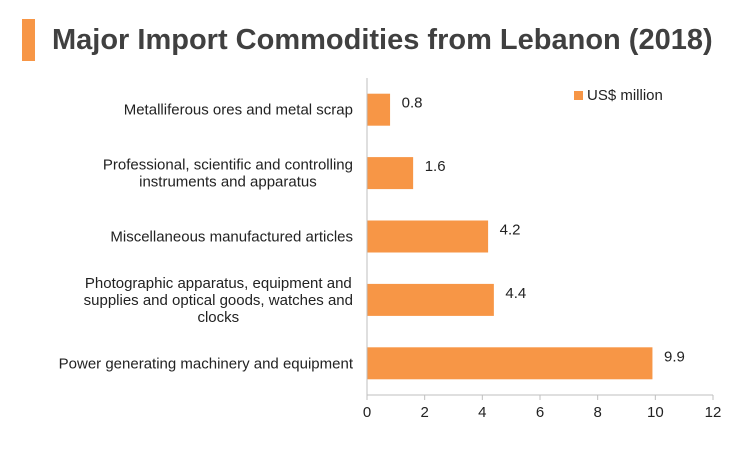 The image size is (751, 450). I want to click on x-tick-label: 2, so click(424, 412).